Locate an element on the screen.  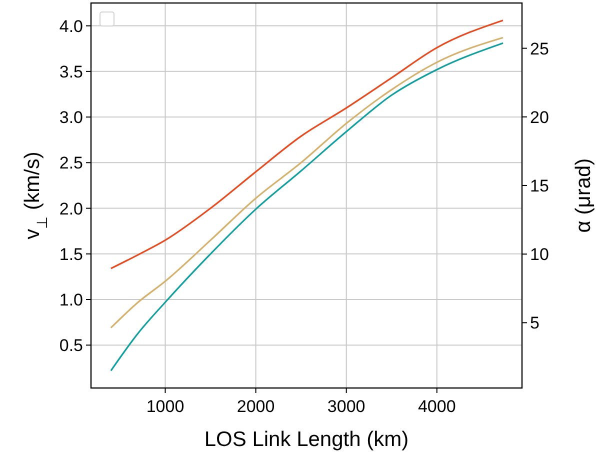
y2-axis-title: α (μrad) is located at coordinates (583, 195).